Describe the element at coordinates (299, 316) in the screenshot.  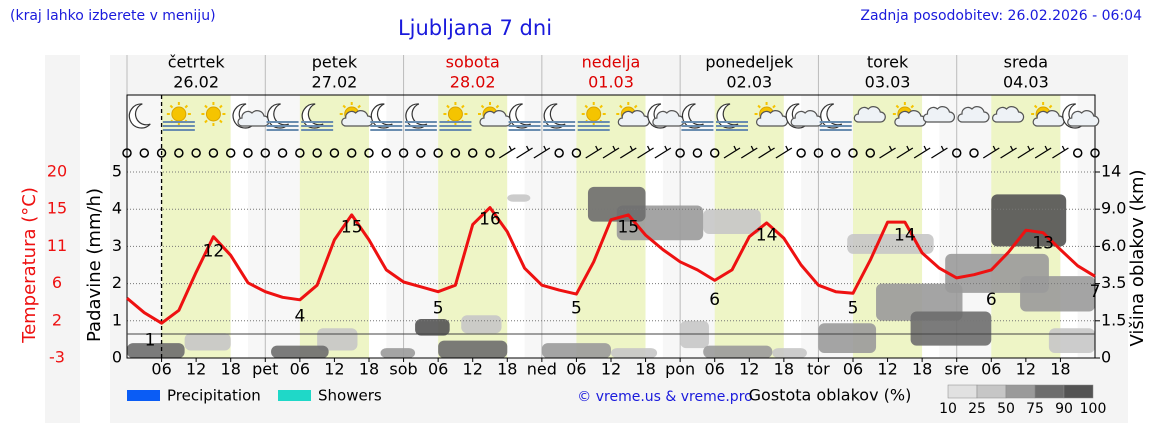
I see `temp-label: 4` at that location.